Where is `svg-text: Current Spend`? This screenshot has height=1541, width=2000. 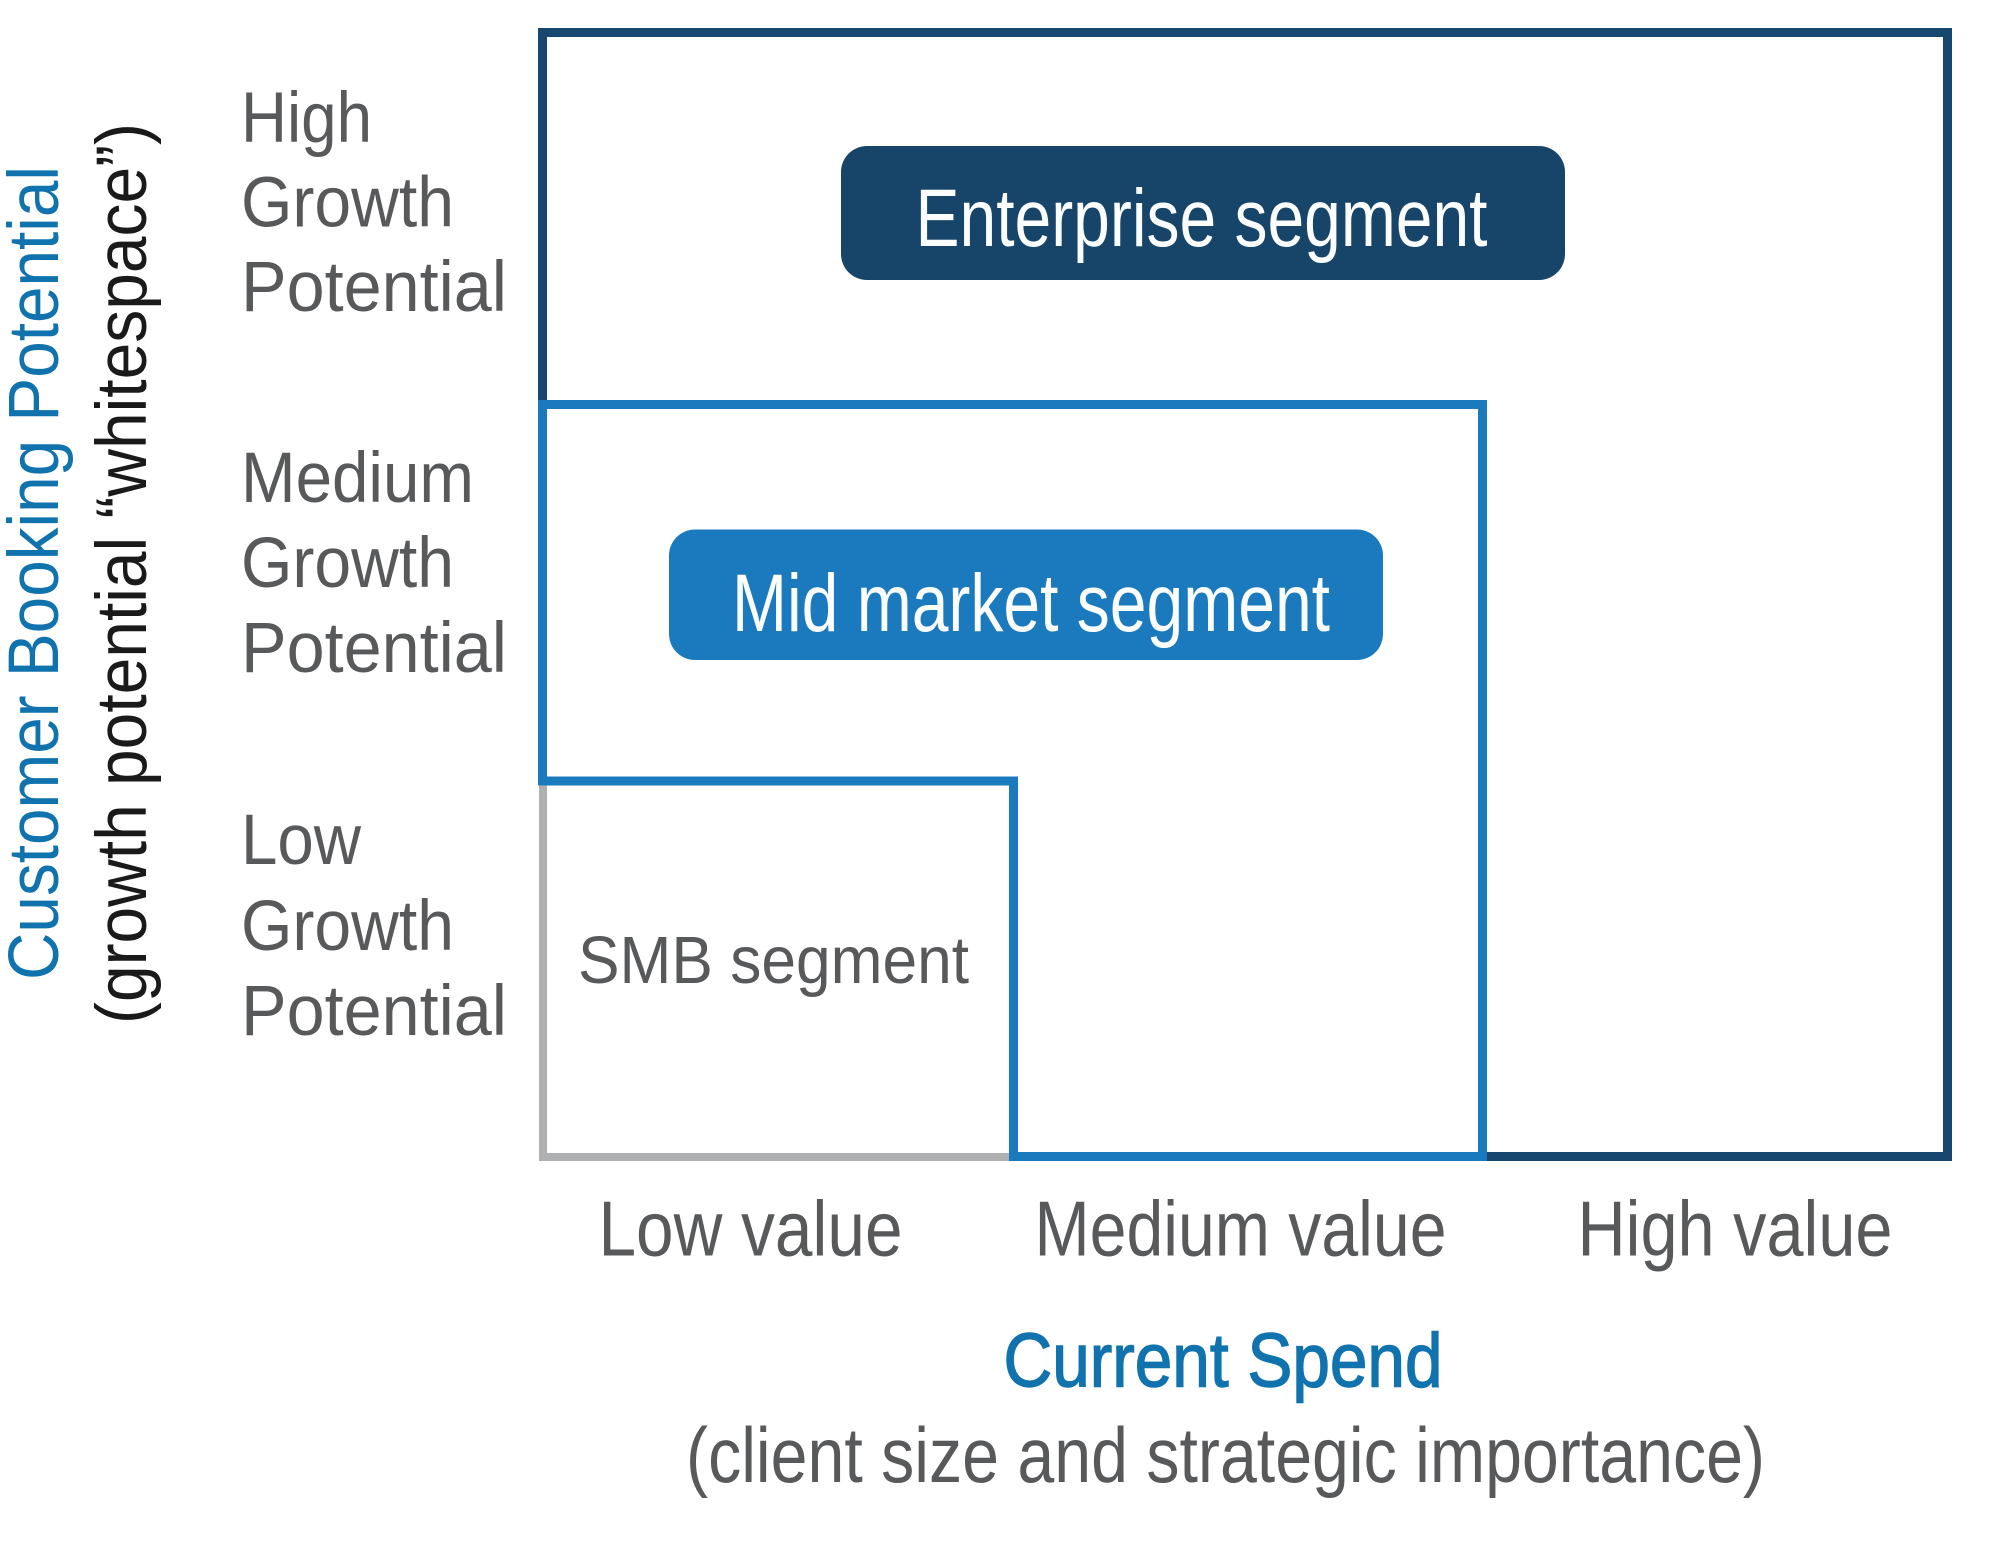
svg-text: Current Spend is located at coordinates (1223, 1361).